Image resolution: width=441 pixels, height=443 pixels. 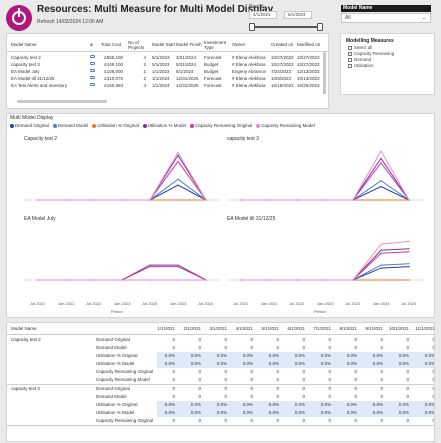 What do you see at coordinates (320, 27) in the screenshot?
I see `period-slider-end-handle` at bounding box center [320, 27].